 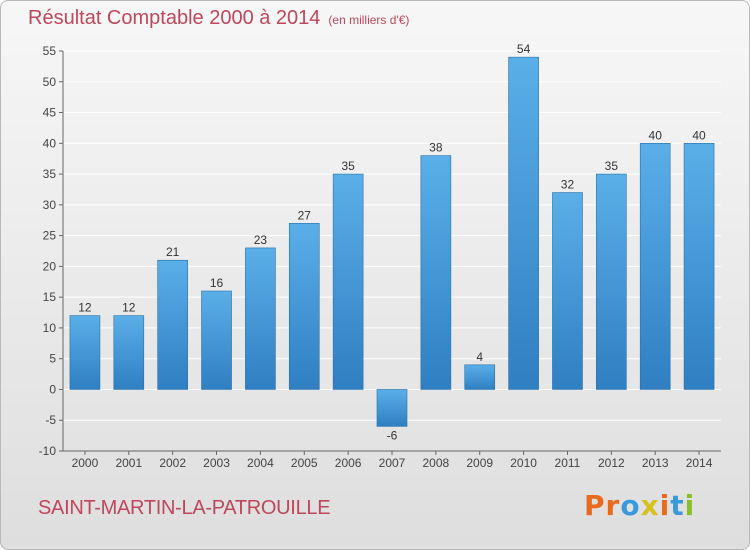 I want to click on x-tick-label: 2011, so click(x=568, y=463).